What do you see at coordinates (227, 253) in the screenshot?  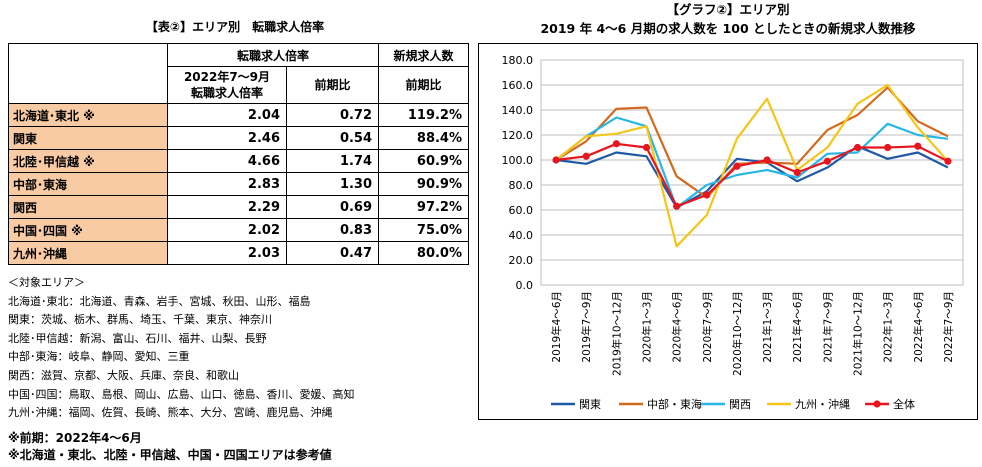 I see `ratio-cell: 2.03` at bounding box center [227, 253].